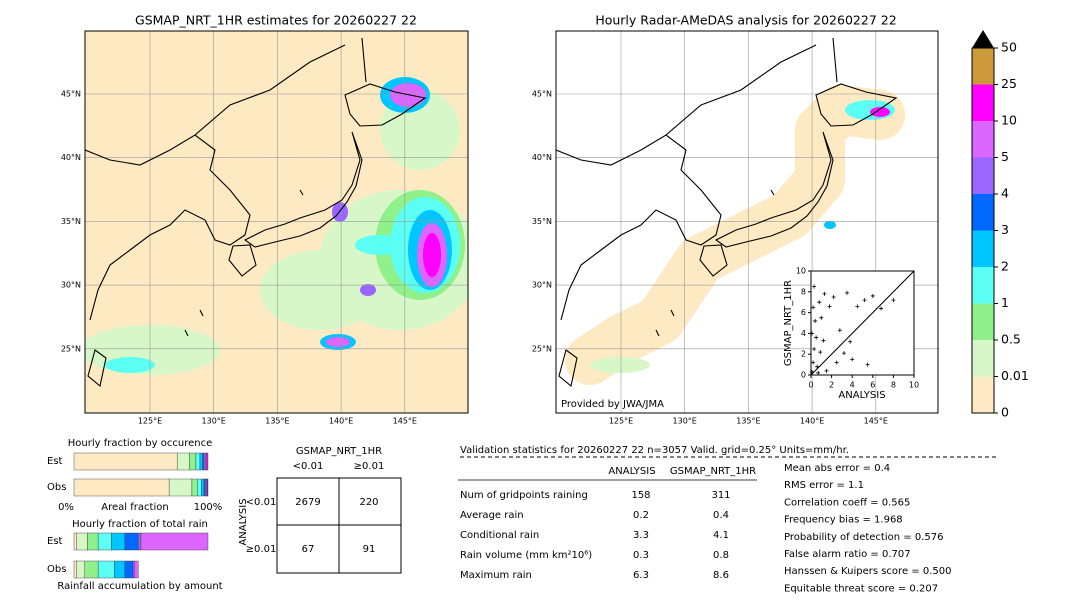 This screenshot has height=616, width=1080. I want to click on score: Equitable threat score = 0.207, so click(861, 588).